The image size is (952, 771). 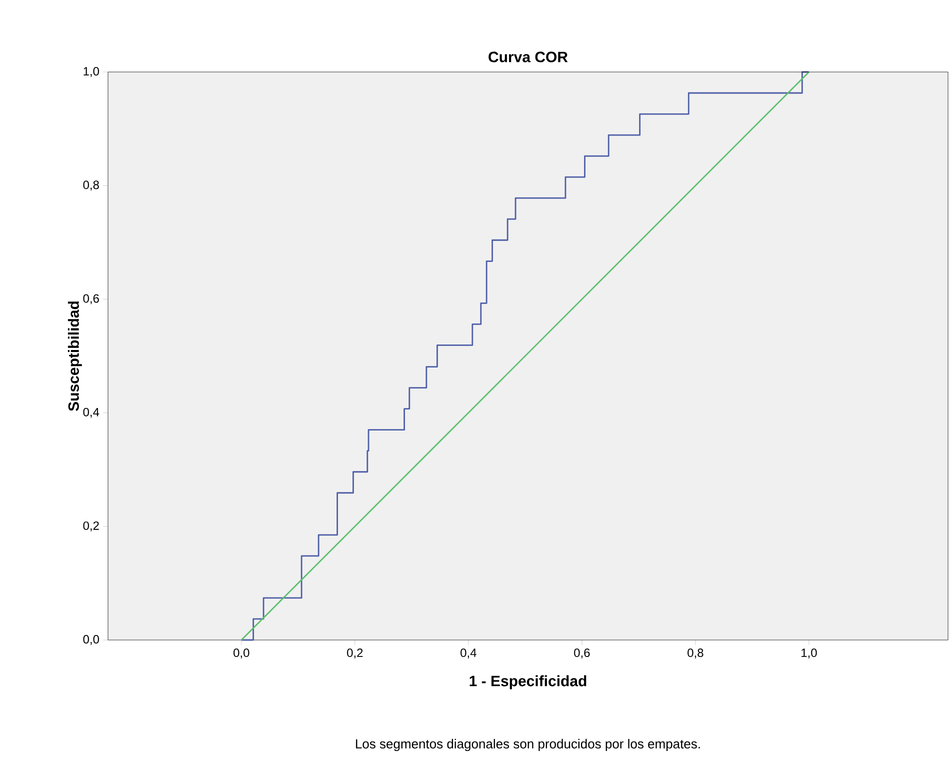 What do you see at coordinates (91, 526) in the screenshot?
I see `y-tick-label: 0,2` at bounding box center [91, 526].